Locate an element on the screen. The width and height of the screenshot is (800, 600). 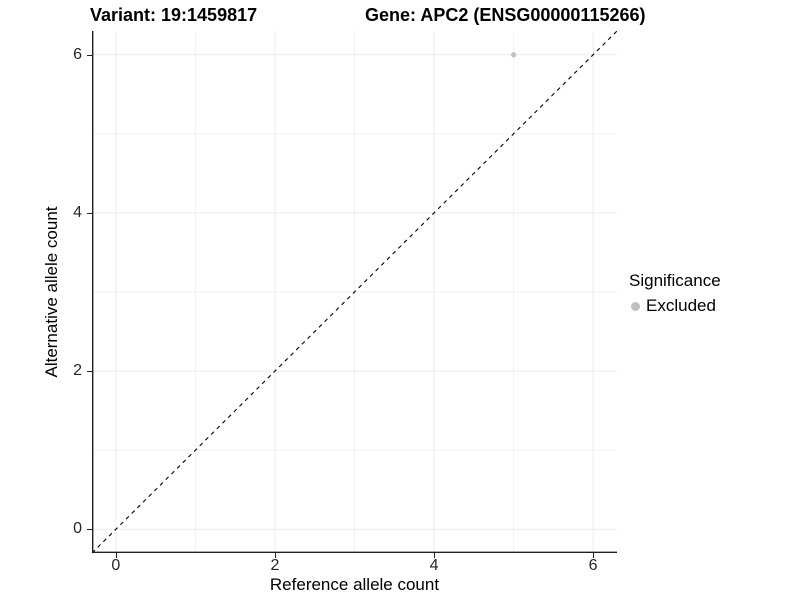
legend-point-icon is located at coordinates (635, 306).